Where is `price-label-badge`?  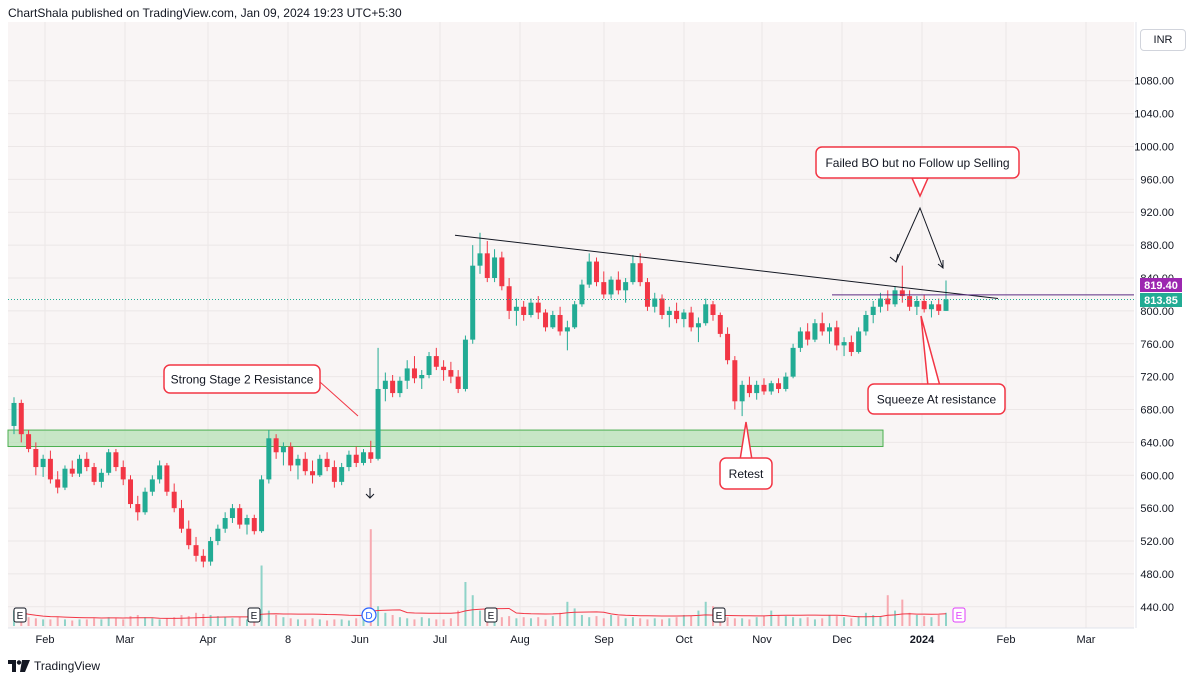 price-label-badge is located at coordinates (1161, 285).